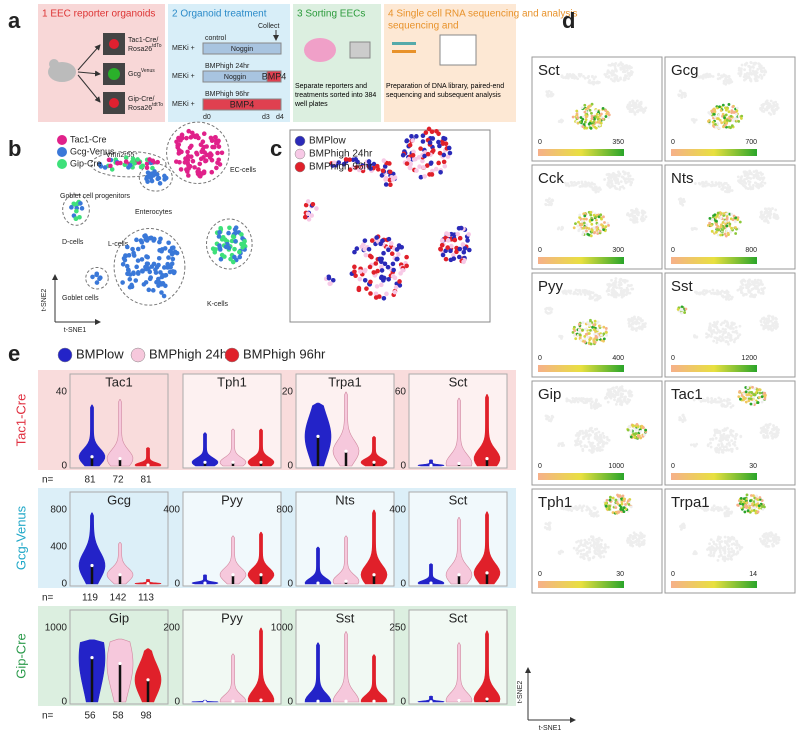 Image resolution: width=800 pixels, height=738 pixels. I want to click on treatment-bar, so click(274, 76).